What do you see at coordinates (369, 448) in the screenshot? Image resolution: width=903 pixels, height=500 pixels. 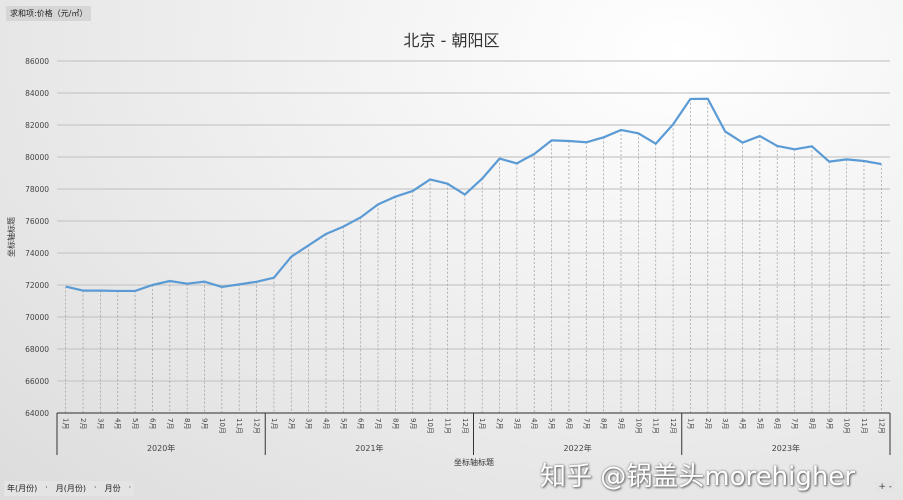 I see `year-tick-label: 2021年` at bounding box center [369, 448].